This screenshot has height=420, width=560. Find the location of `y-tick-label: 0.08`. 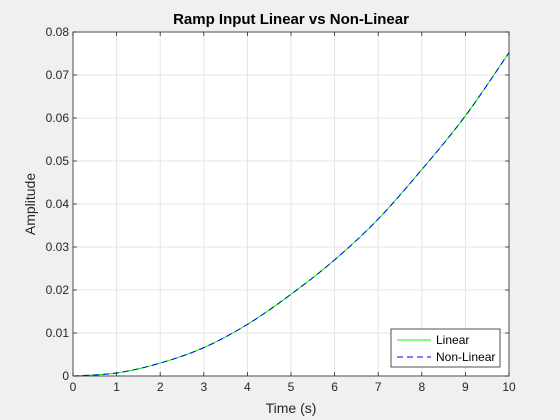

y-tick-label: 0.08 is located at coordinates (58, 32).